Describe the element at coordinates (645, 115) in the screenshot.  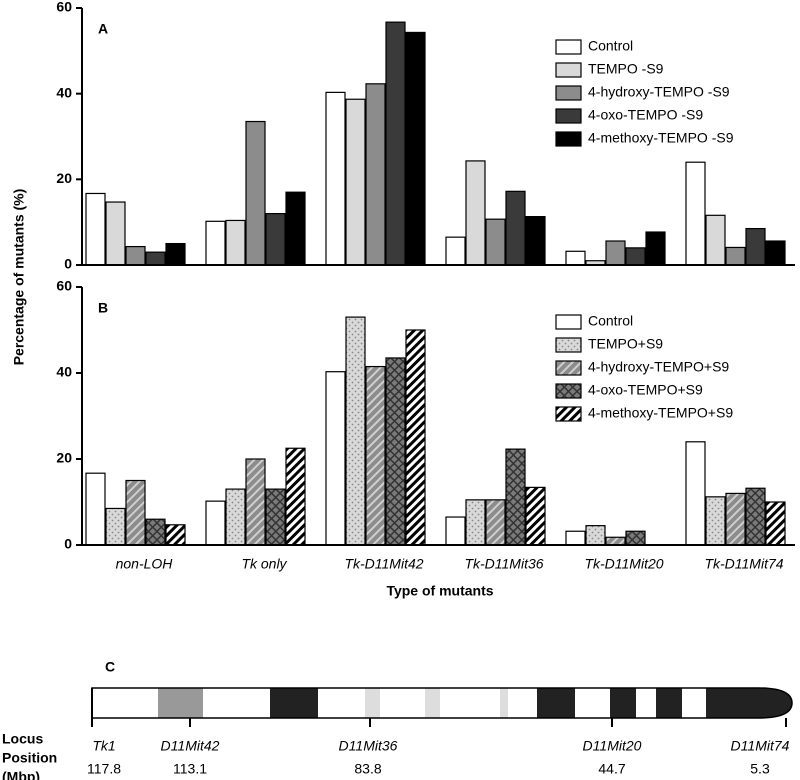
I see `legend-label: 4-oxo-TEMPO -S9` at that location.